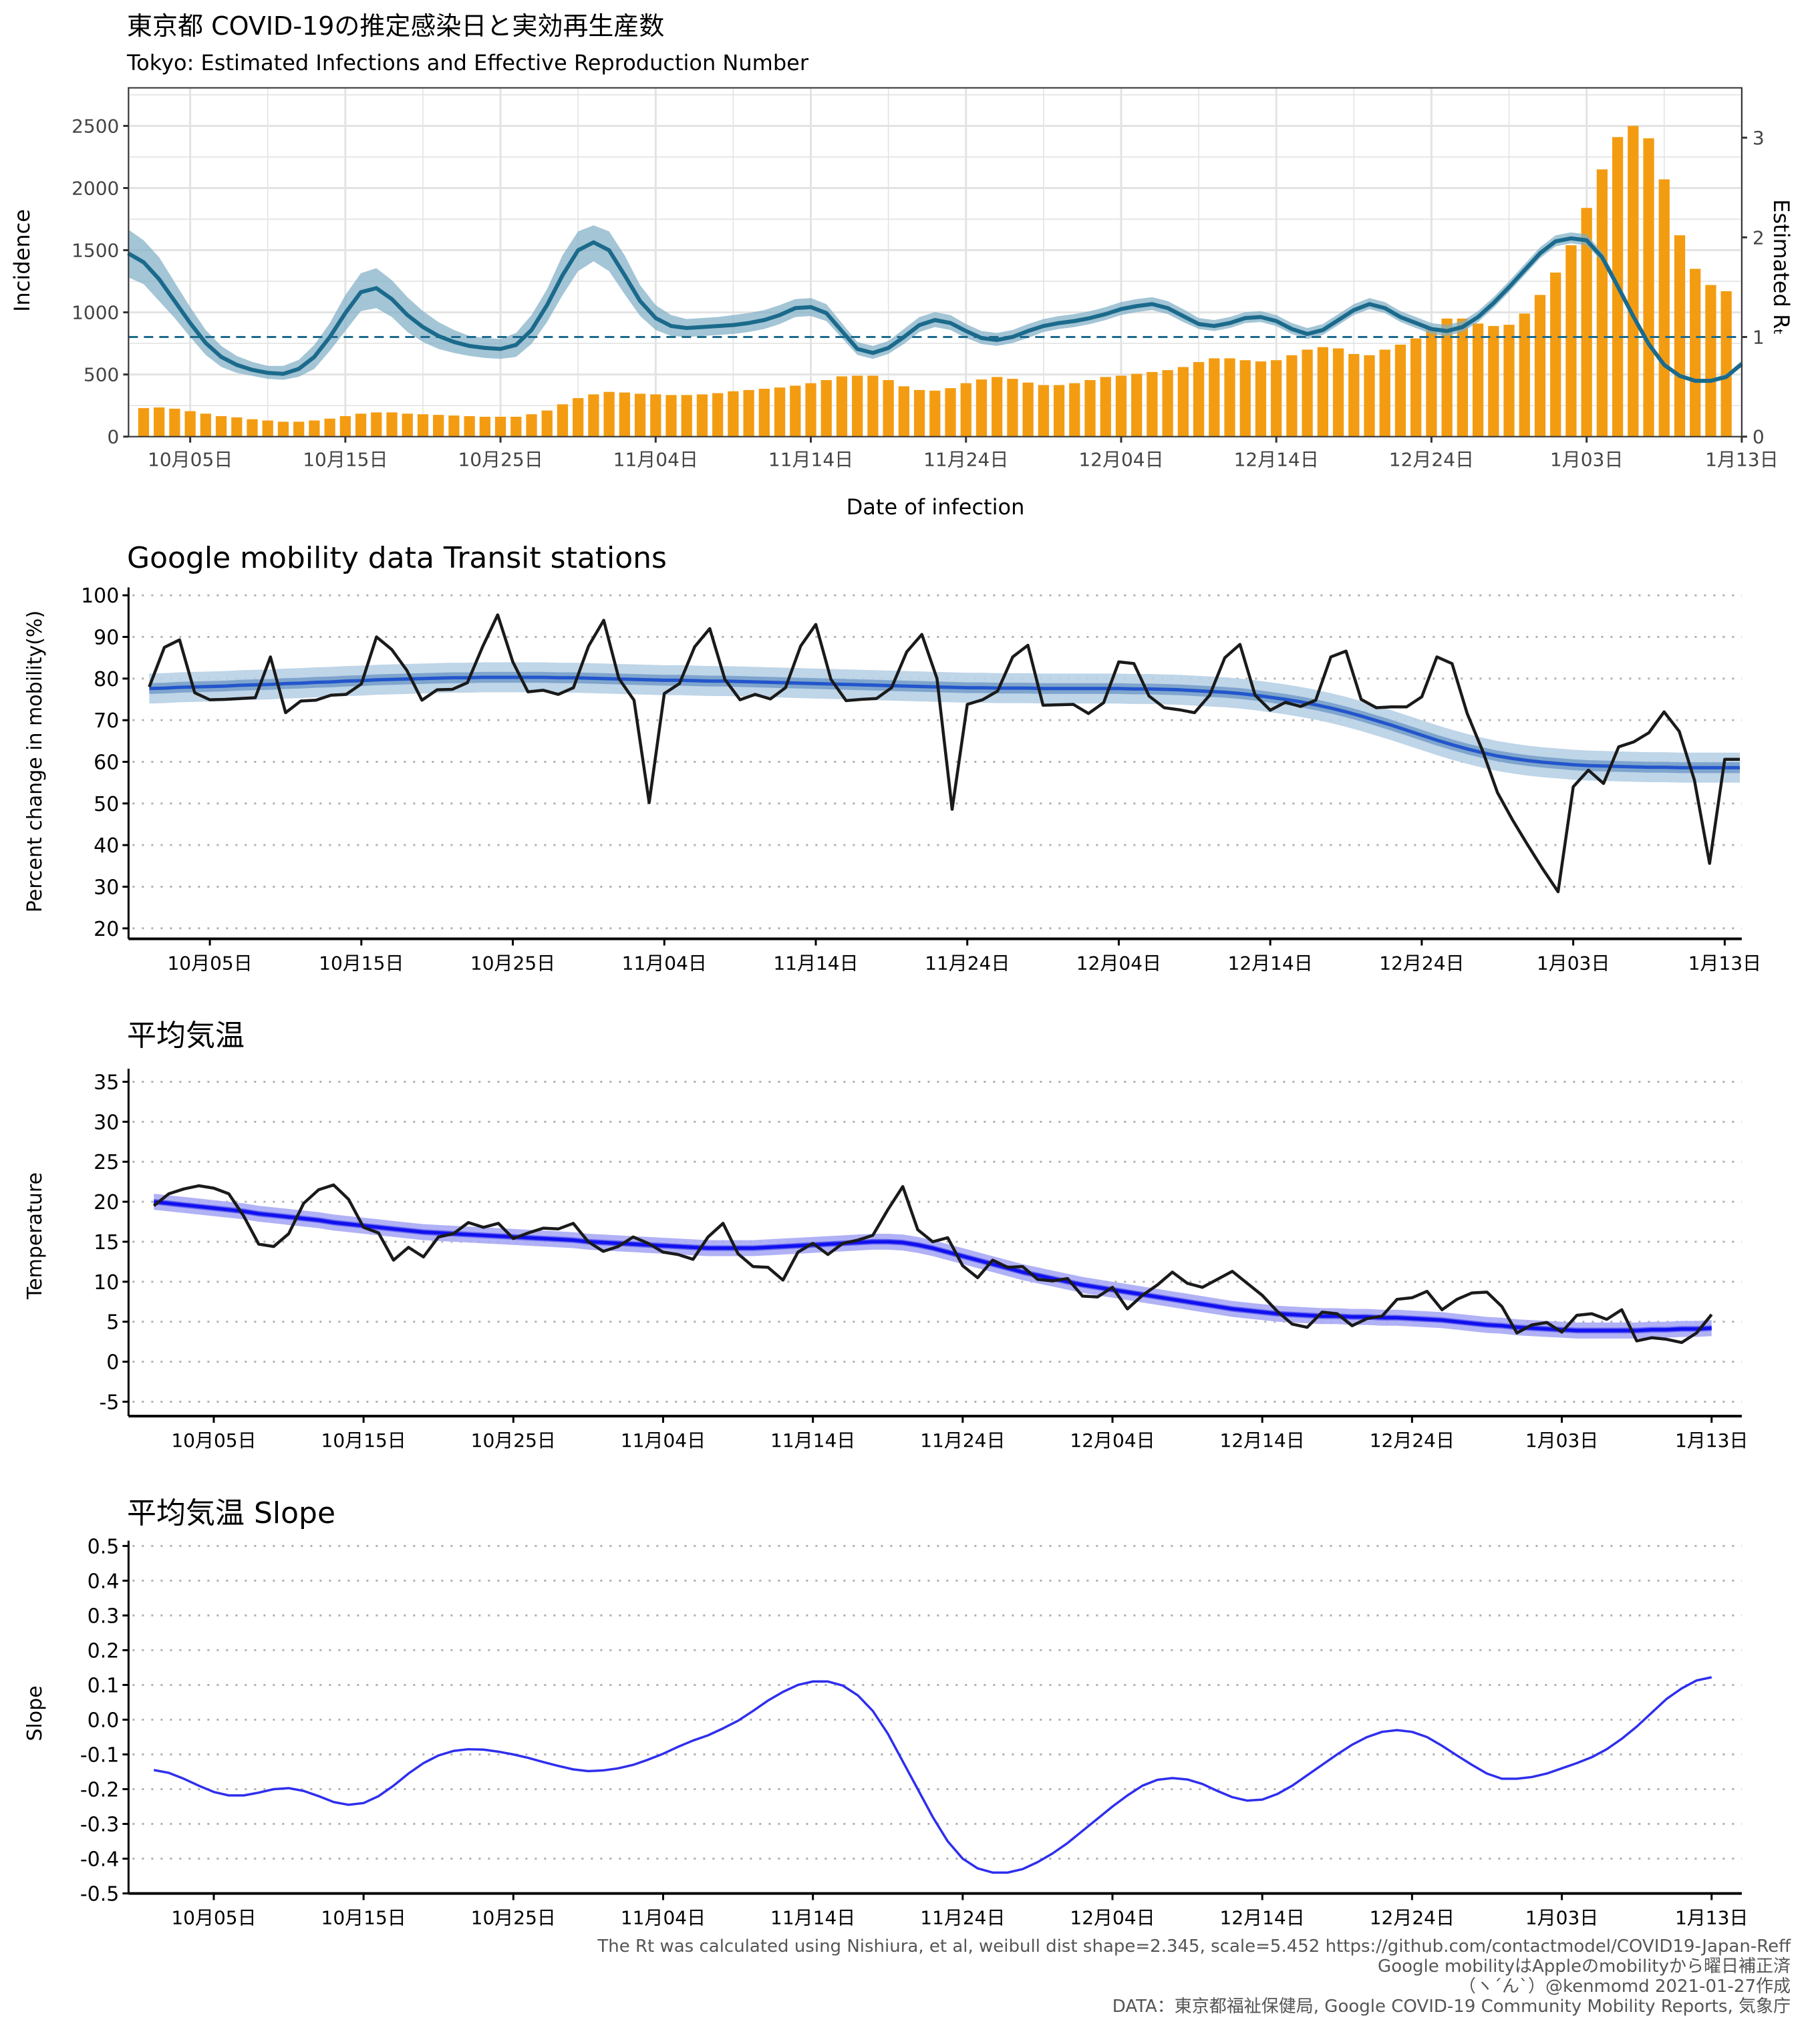 The height and width of the screenshot is (2044, 1804). What do you see at coordinates (101, 375) in the screenshot?
I see `y-tick-label: 500` at bounding box center [101, 375].